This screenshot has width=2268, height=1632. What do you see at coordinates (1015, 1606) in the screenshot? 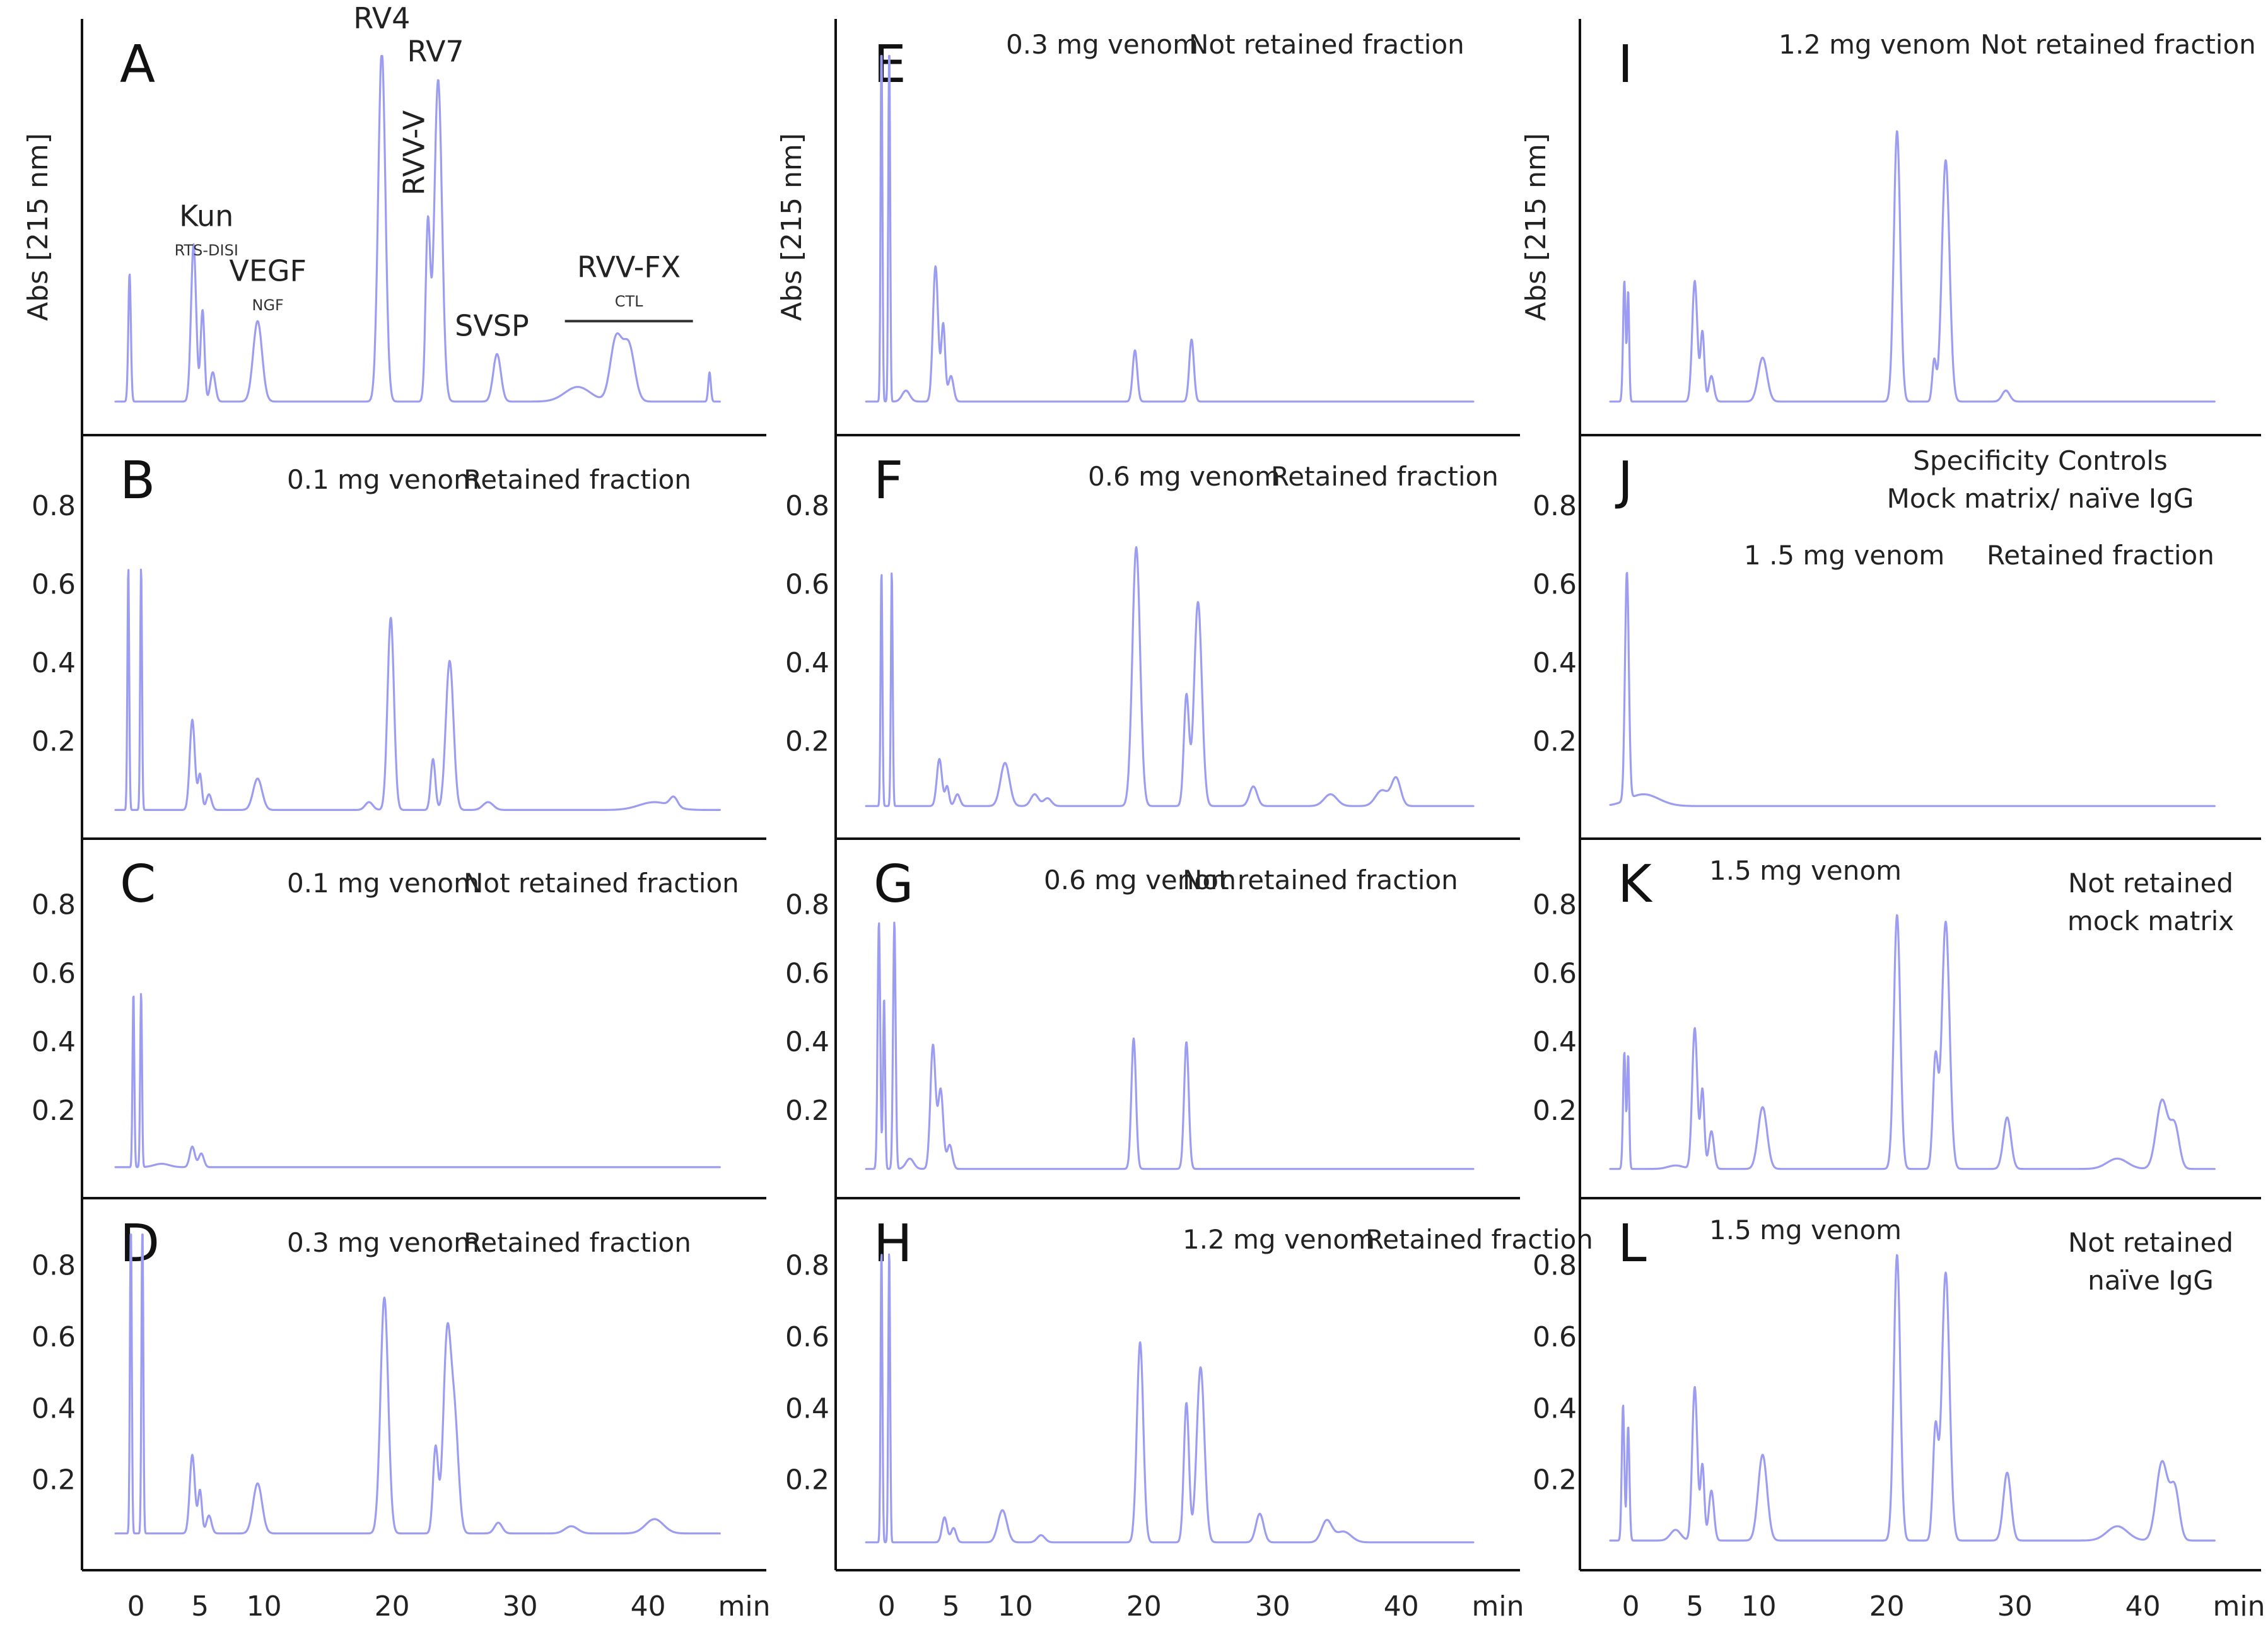
I see `x-tick-label: 10` at bounding box center [1015, 1606].